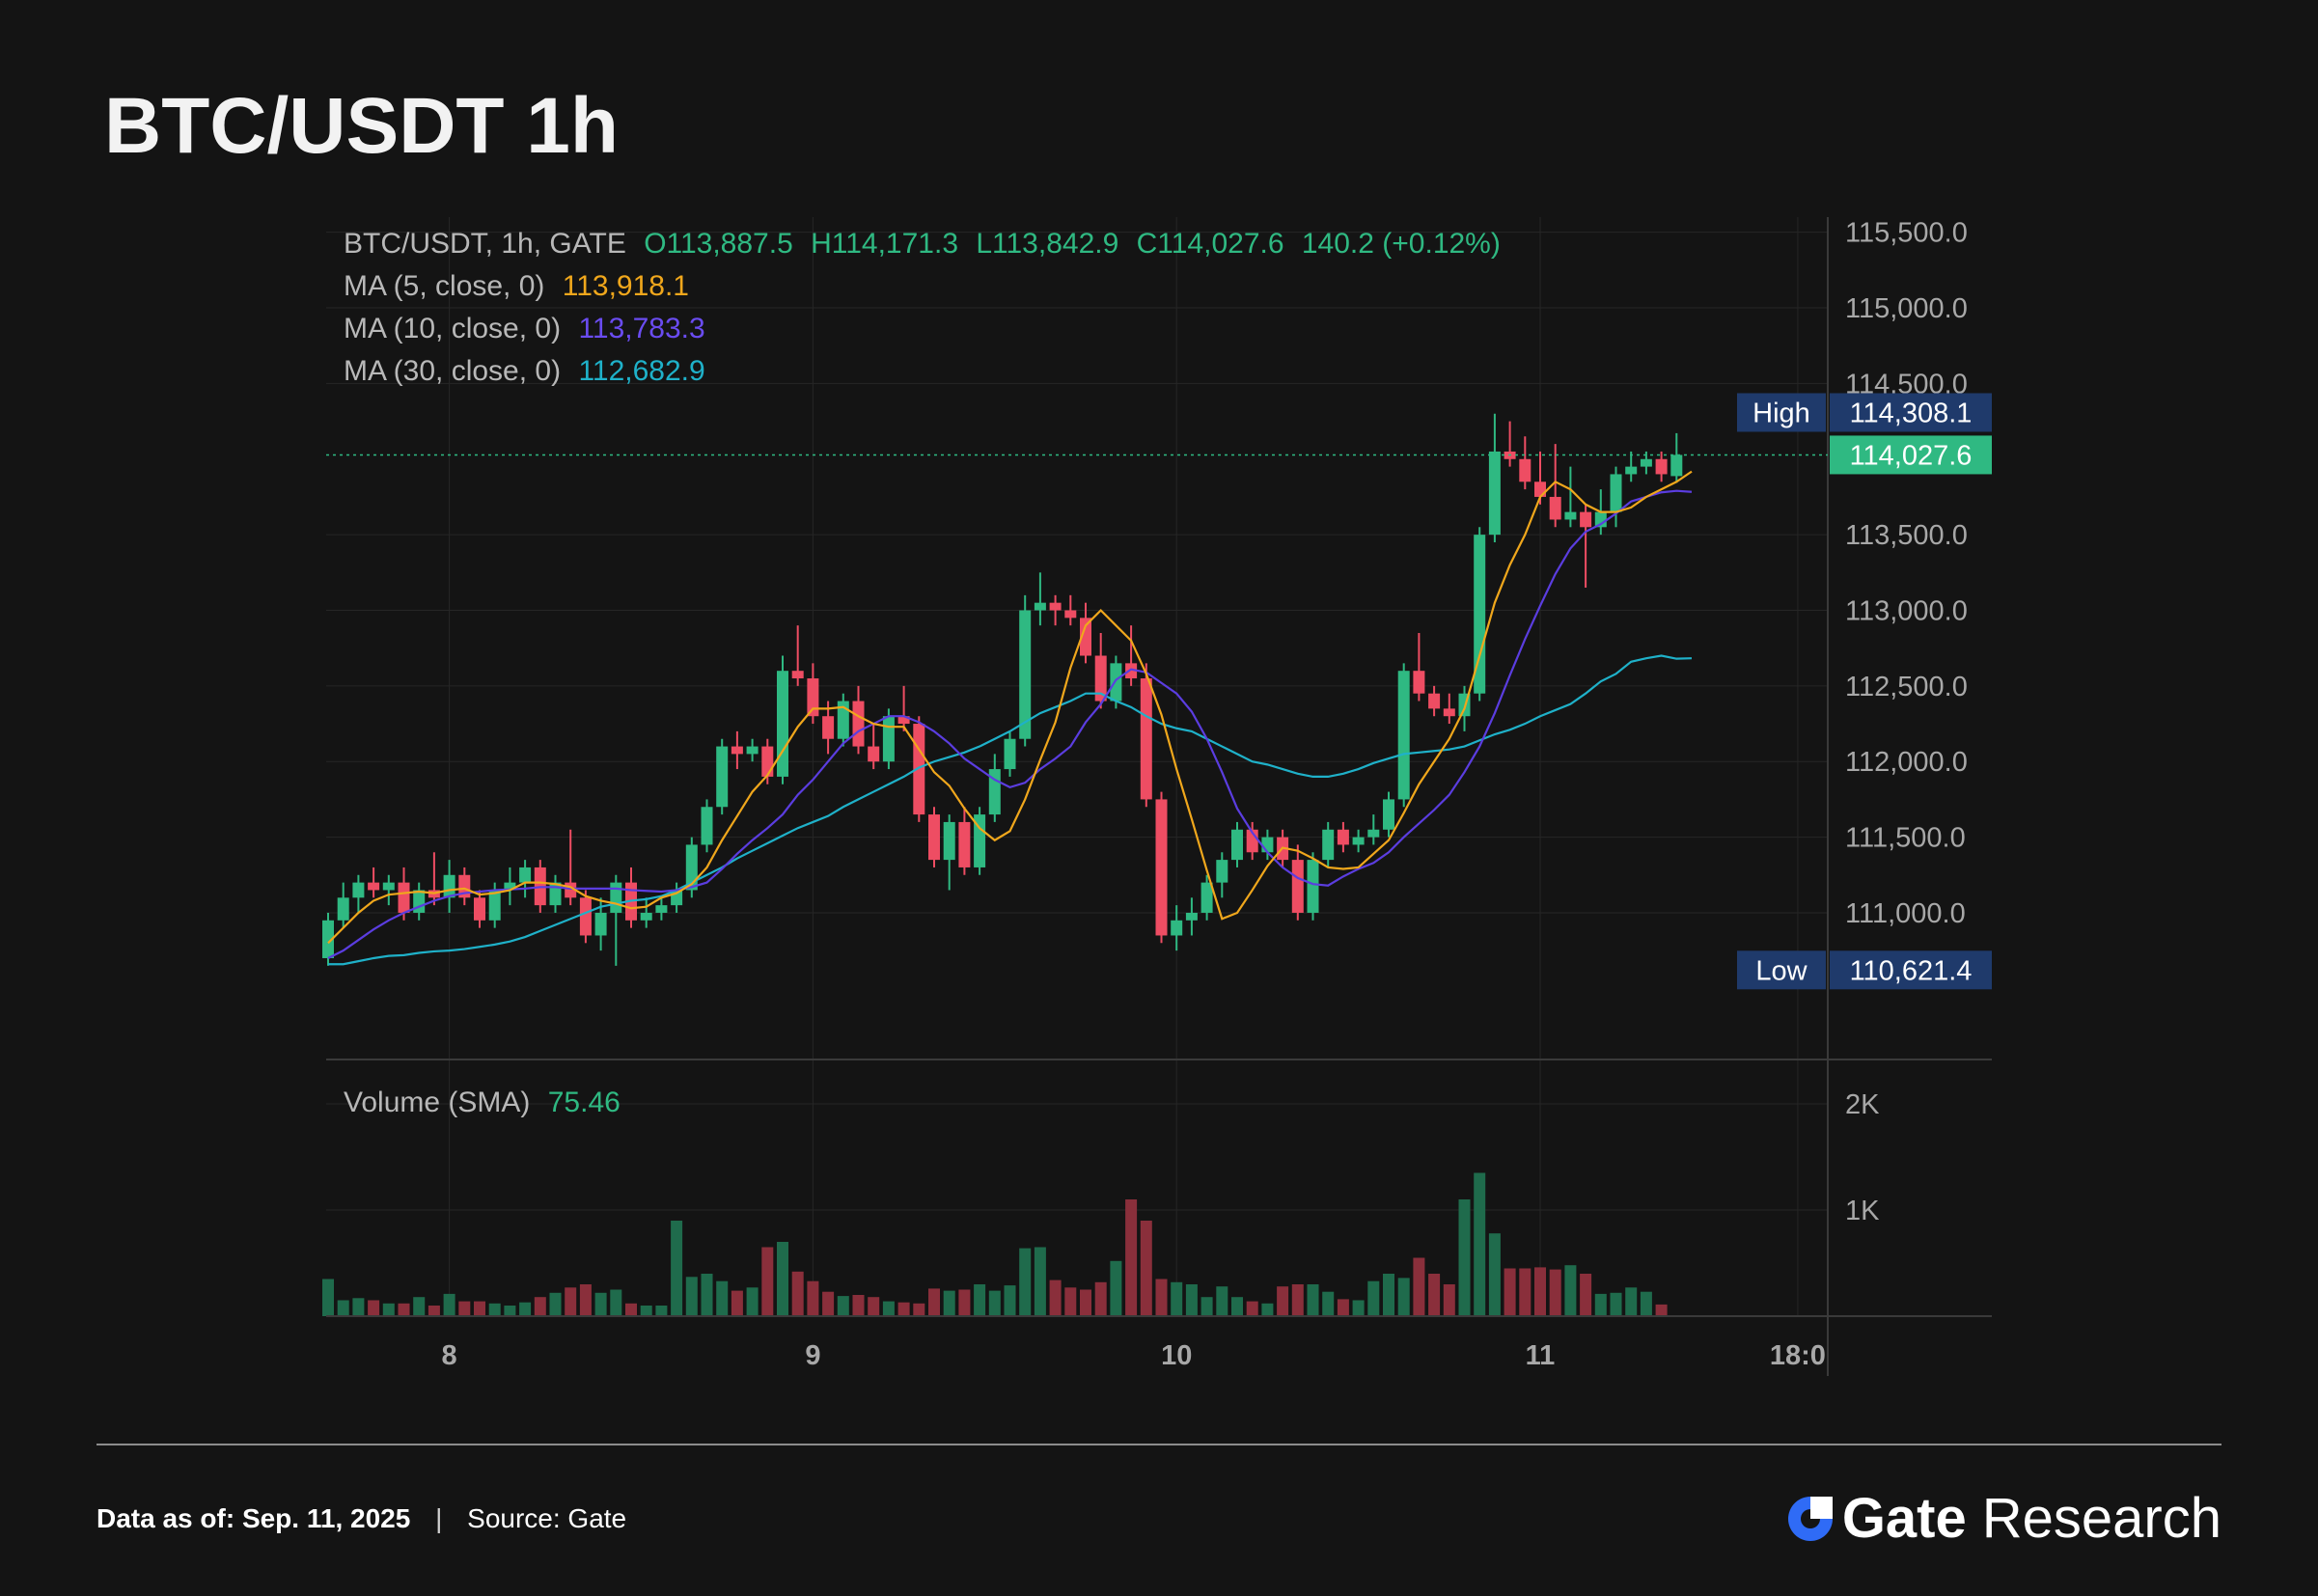 Image resolution: width=2318 pixels, height=1596 pixels. I want to click on high-badge-value: 114,308.1, so click(1911, 413).